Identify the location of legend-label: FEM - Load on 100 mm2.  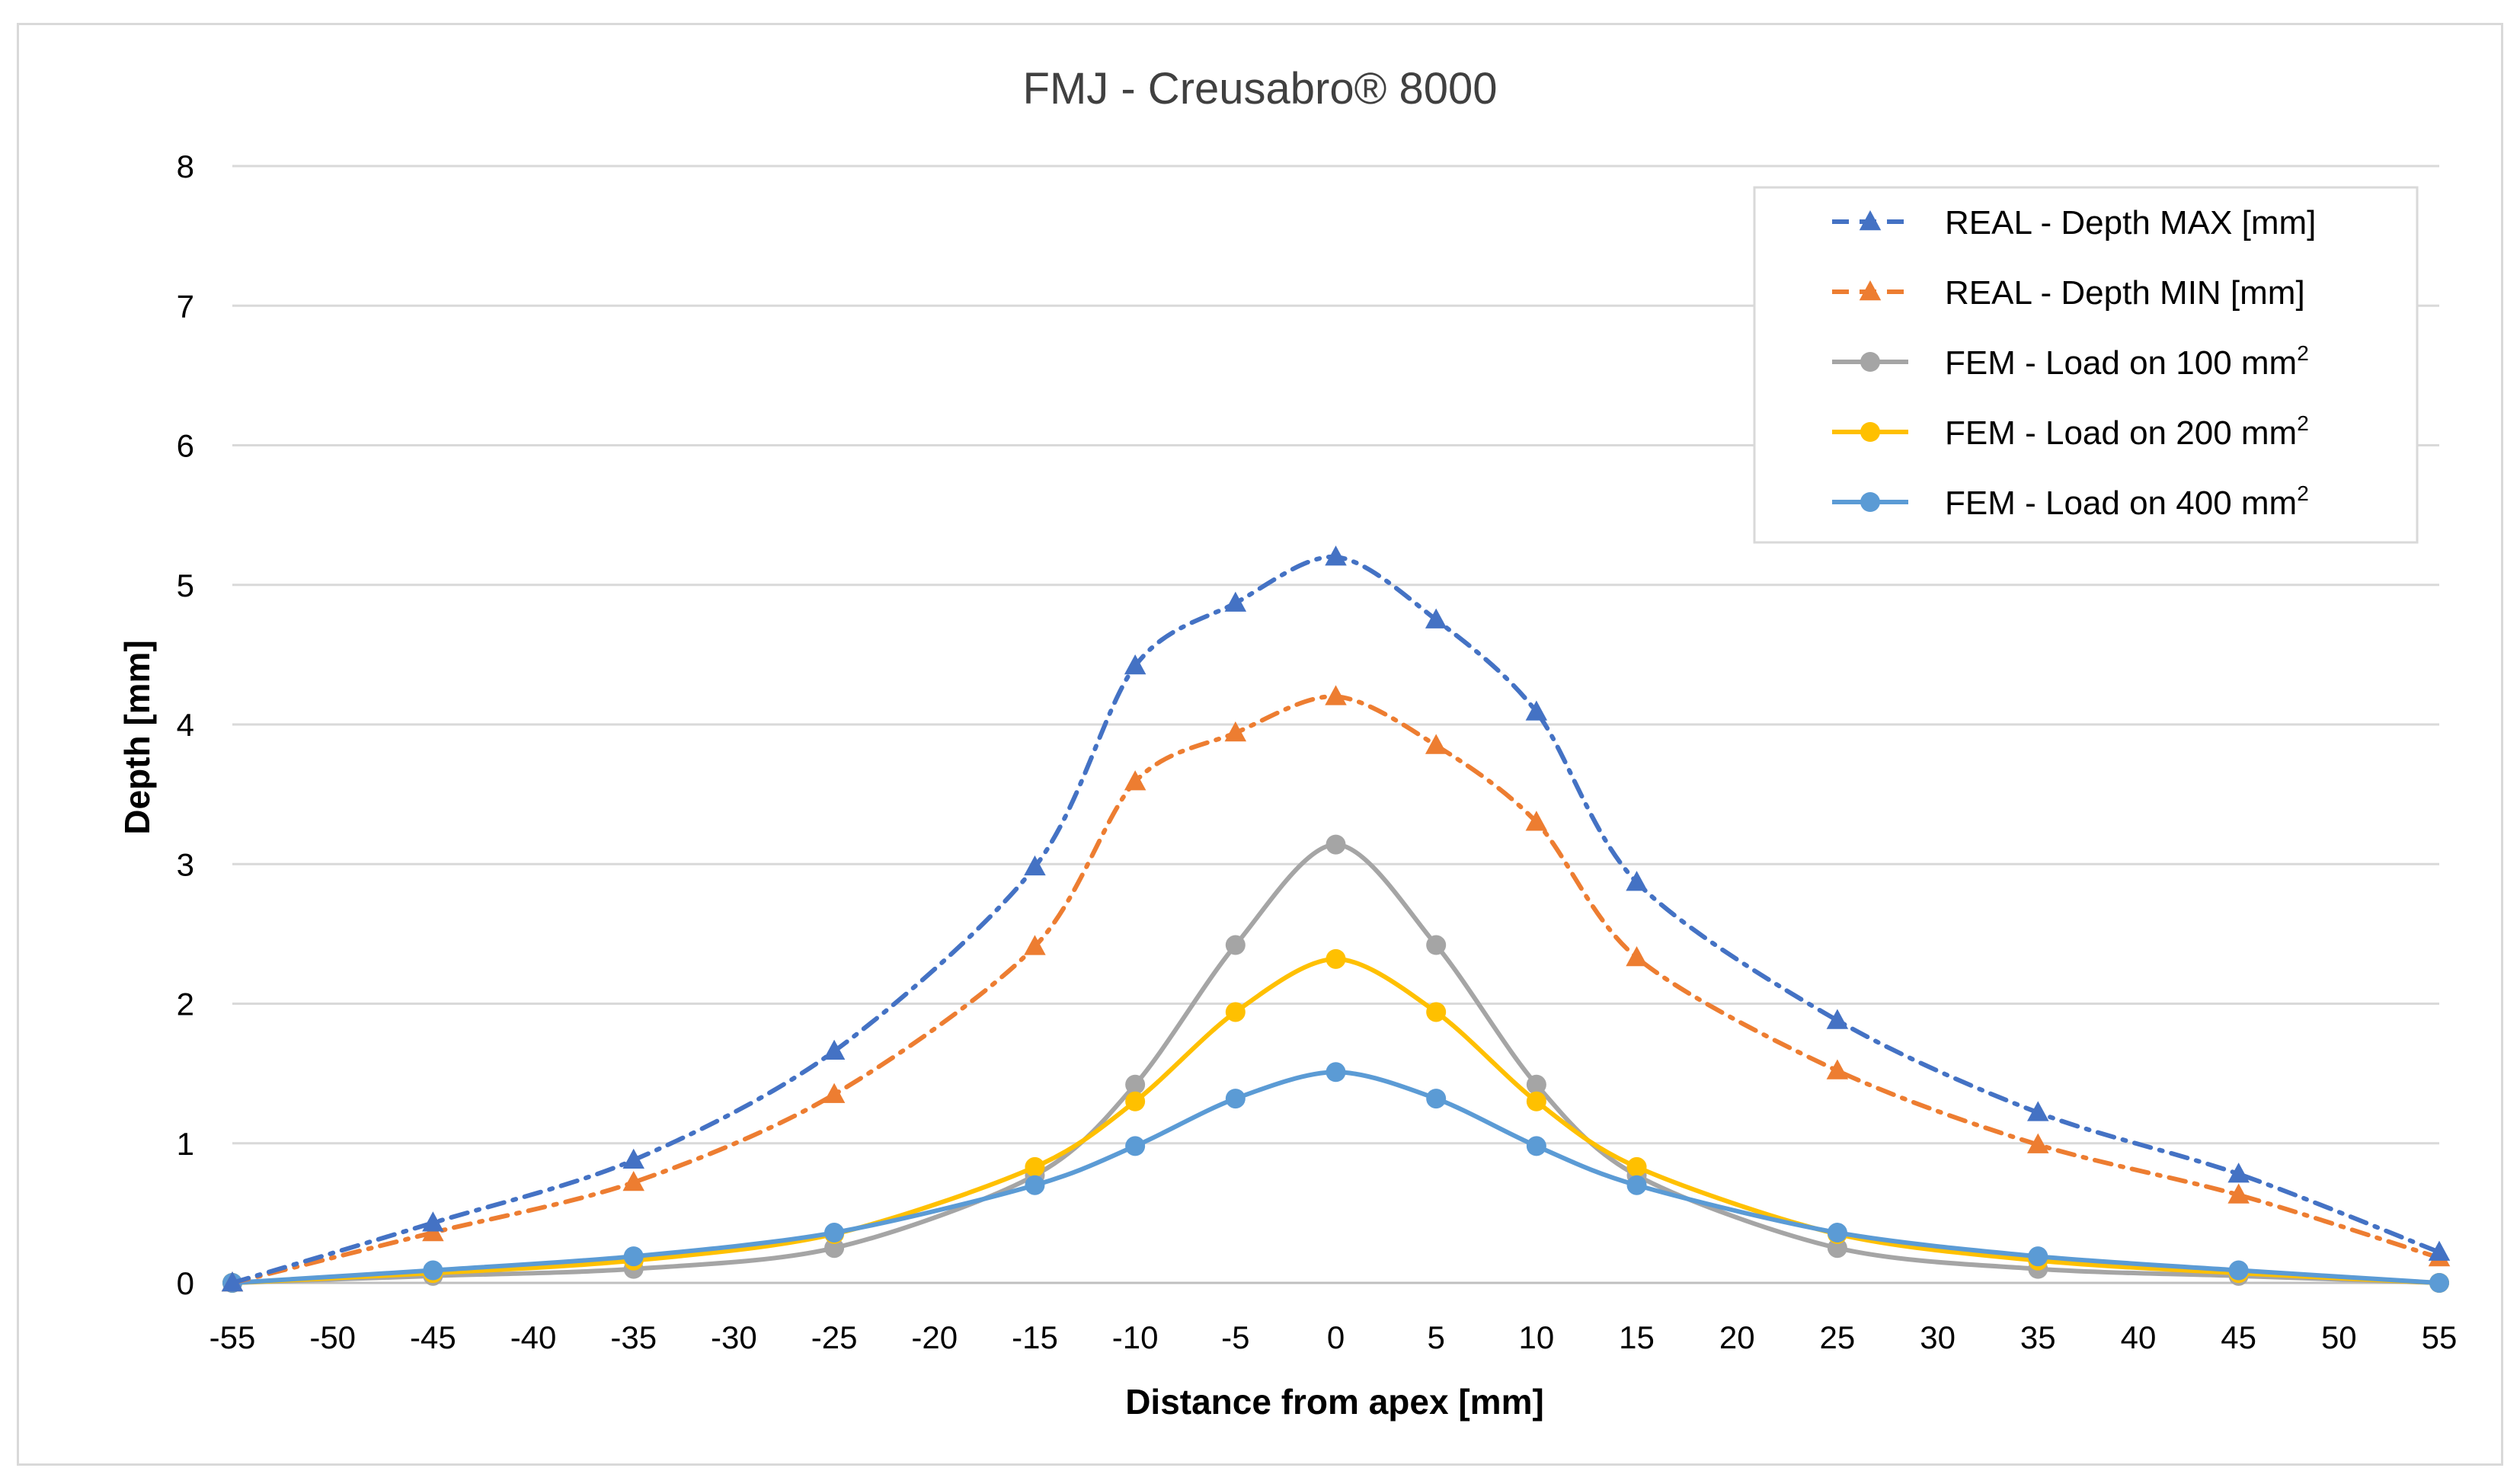
(2127, 361).